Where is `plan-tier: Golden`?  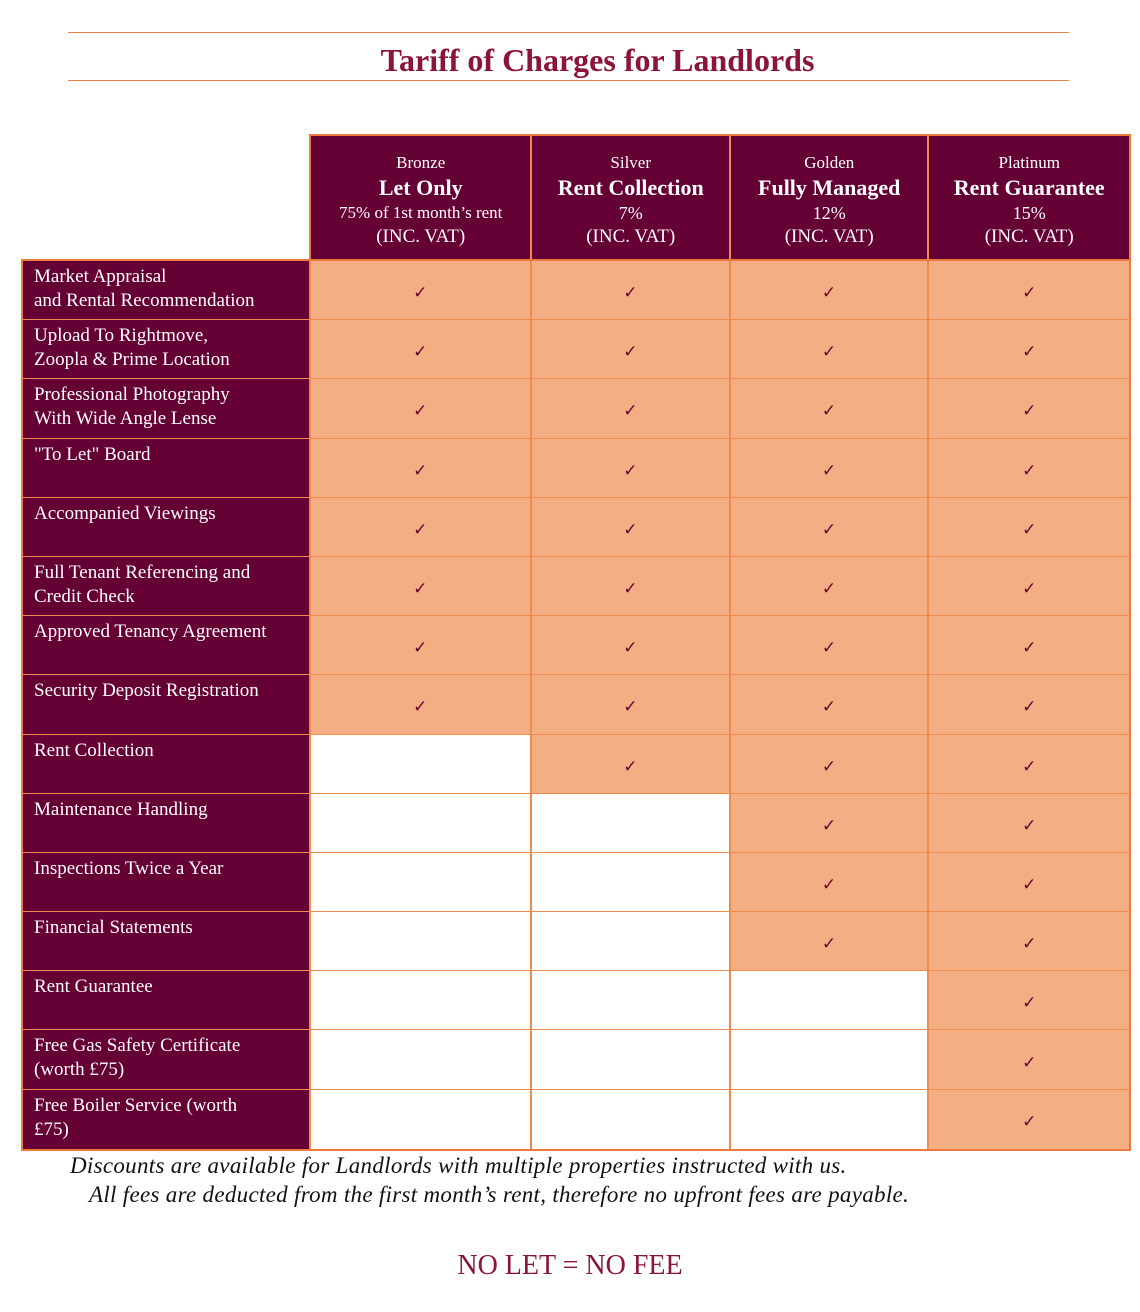 plan-tier: Golden is located at coordinates (829, 162).